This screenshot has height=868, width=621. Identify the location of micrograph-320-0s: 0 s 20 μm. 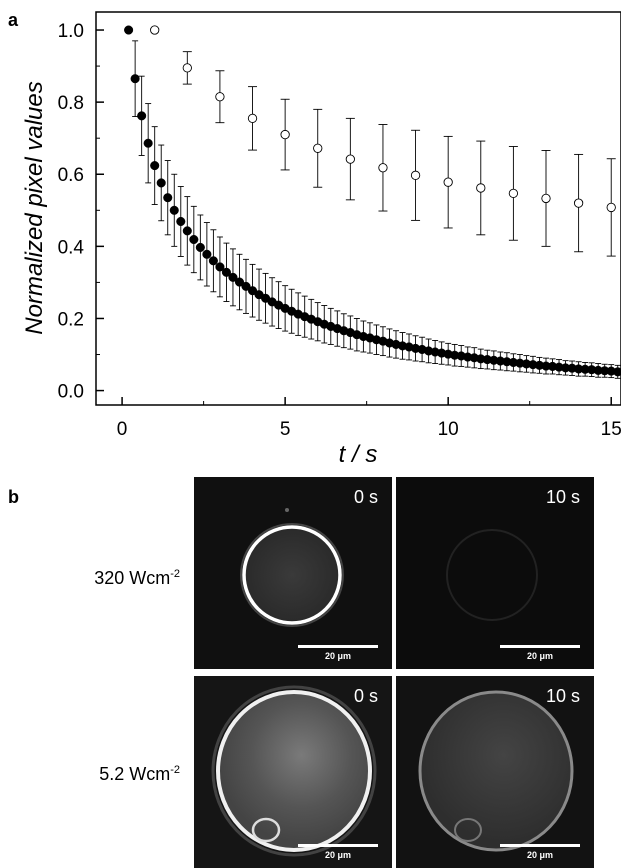
(293, 573).